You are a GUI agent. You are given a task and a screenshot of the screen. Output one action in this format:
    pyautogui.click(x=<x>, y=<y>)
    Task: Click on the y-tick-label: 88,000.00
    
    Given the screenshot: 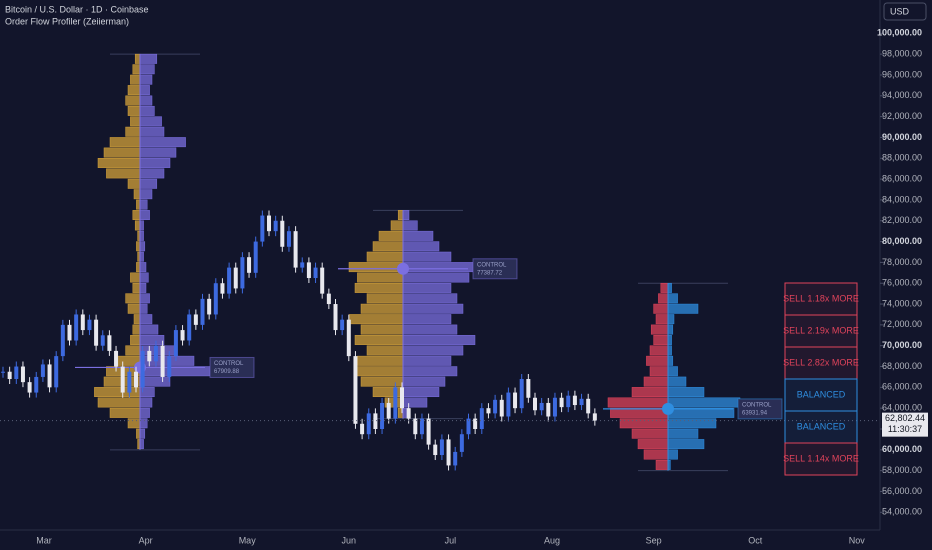 What is the action you would take?
    pyautogui.click(x=902, y=158)
    